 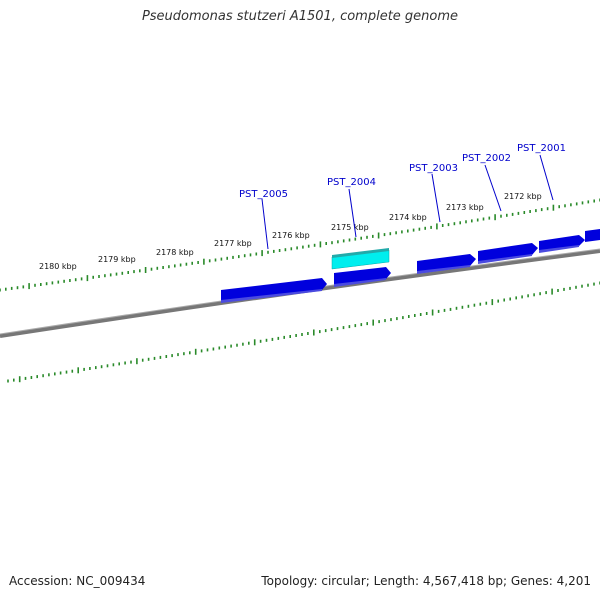 What do you see at coordinates (408, 217) in the screenshot?
I see `tick-label-2174: 2174 kbp` at bounding box center [408, 217].